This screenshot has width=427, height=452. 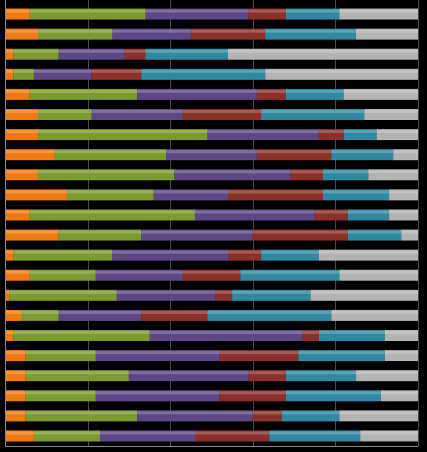 I want to click on bar-highlight-r18-s2, so click(x=60, y=353).